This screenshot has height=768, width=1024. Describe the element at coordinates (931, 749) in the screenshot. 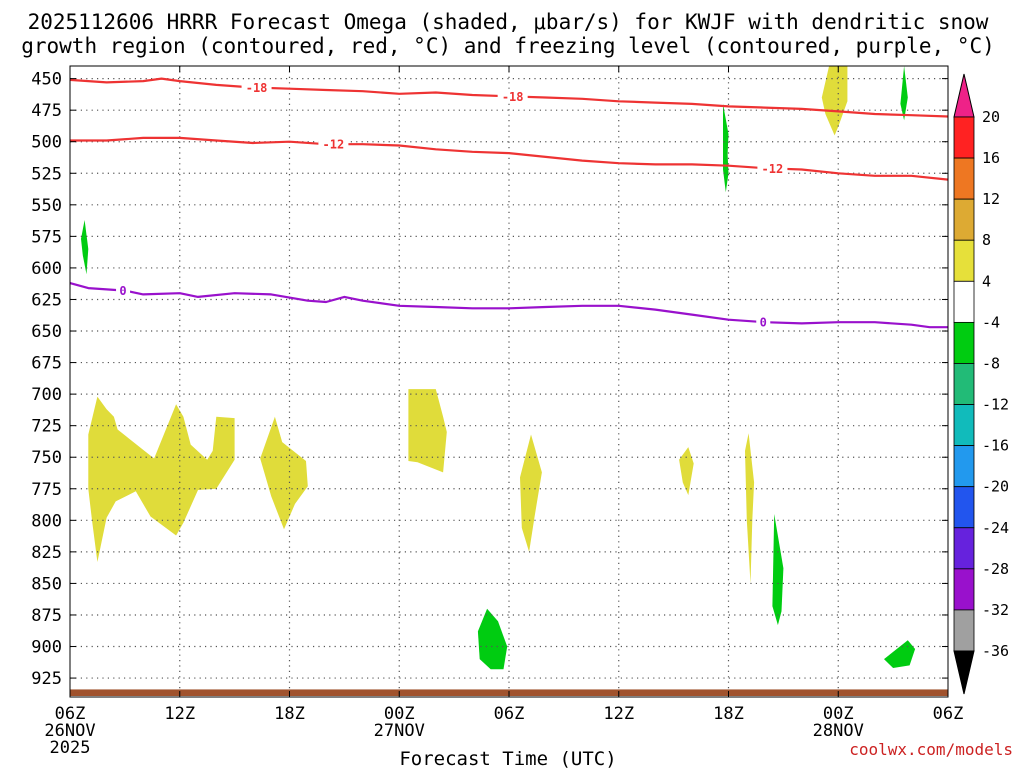

I see `credit-text: coolwx.com/models` at that location.